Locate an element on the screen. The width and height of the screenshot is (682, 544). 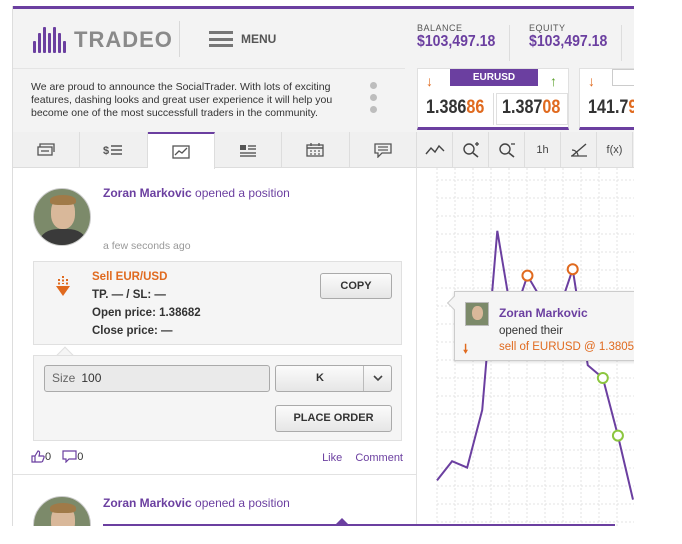
post-links: Like Comment is located at coordinates (357, 458).